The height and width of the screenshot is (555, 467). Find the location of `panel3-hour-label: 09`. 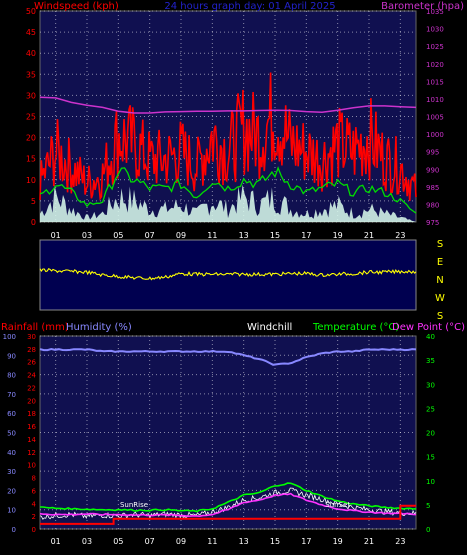

panel3-hour-label: 09 is located at coordinates (181, 541).